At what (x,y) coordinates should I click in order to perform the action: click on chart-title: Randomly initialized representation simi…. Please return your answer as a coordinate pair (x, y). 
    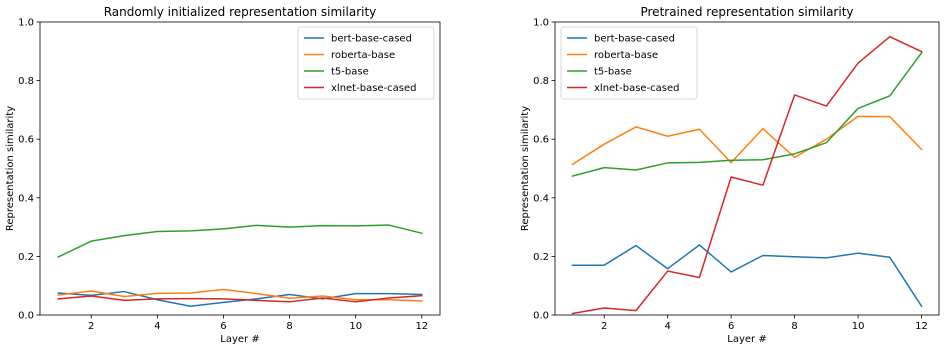
    Looking at the image, I should click on (240, 12).